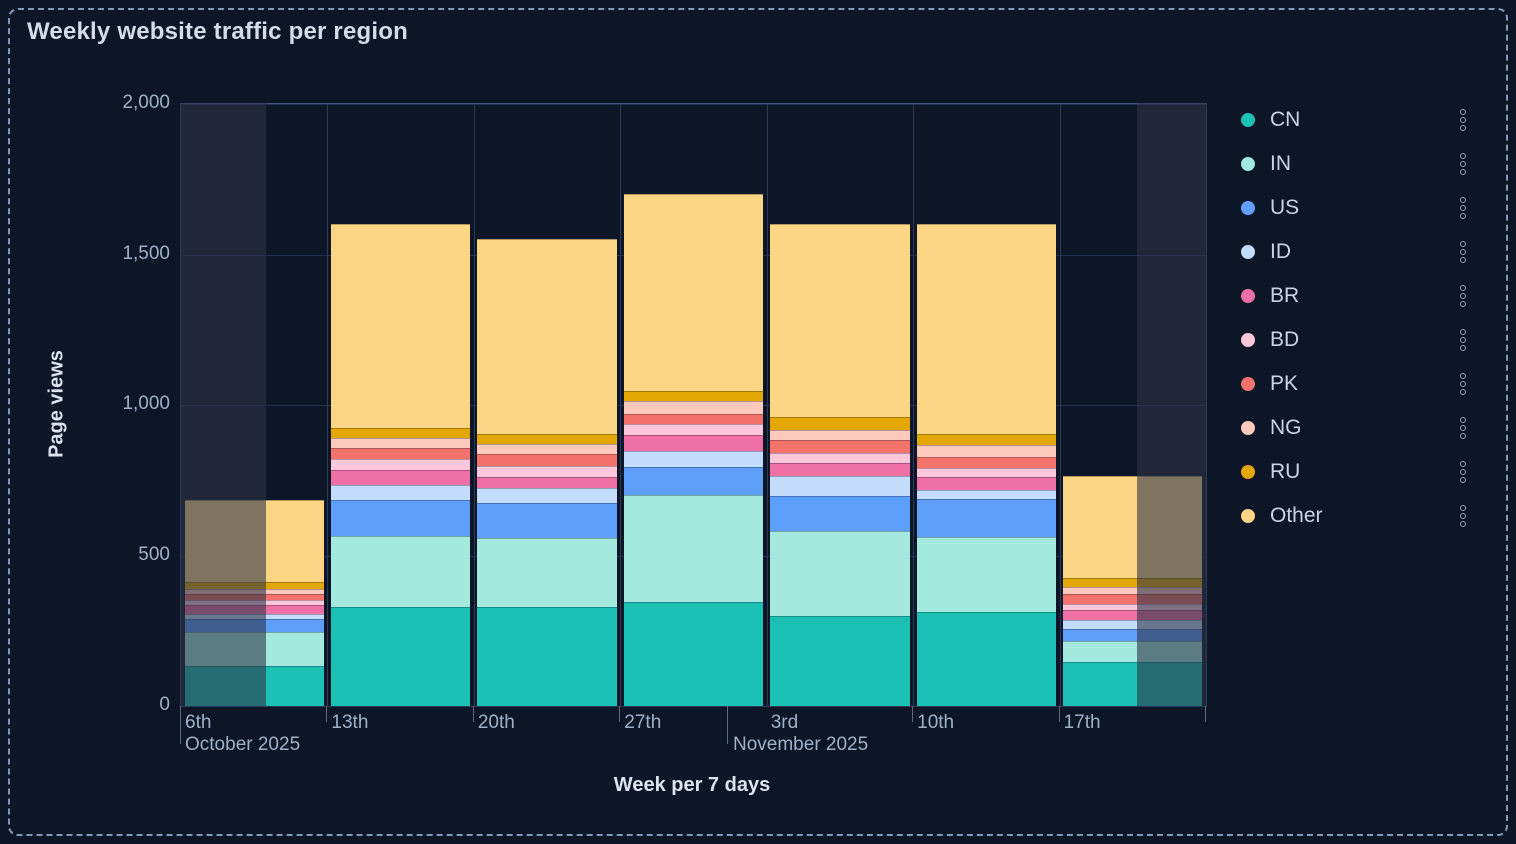  What do you see at coordinates (1361, 340) in the screenshot?
I see `legend-item-BD: BD` at bounding box center [1361, 340].